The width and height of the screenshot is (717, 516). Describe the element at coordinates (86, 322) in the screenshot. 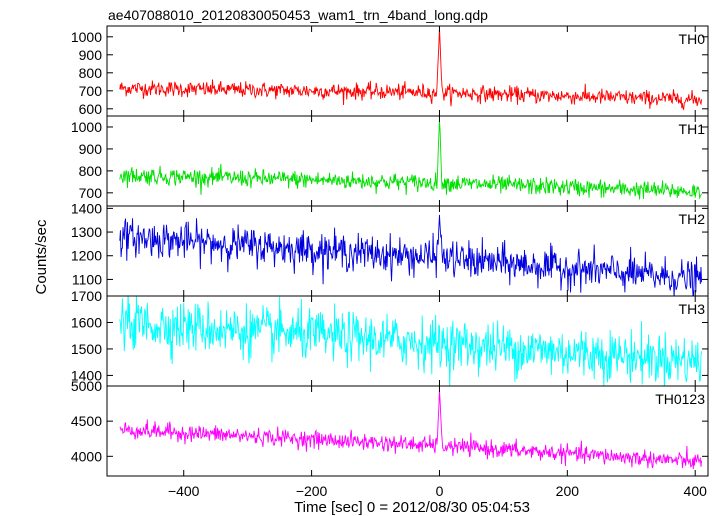

I see `y-tick-label: 1600` at that location.